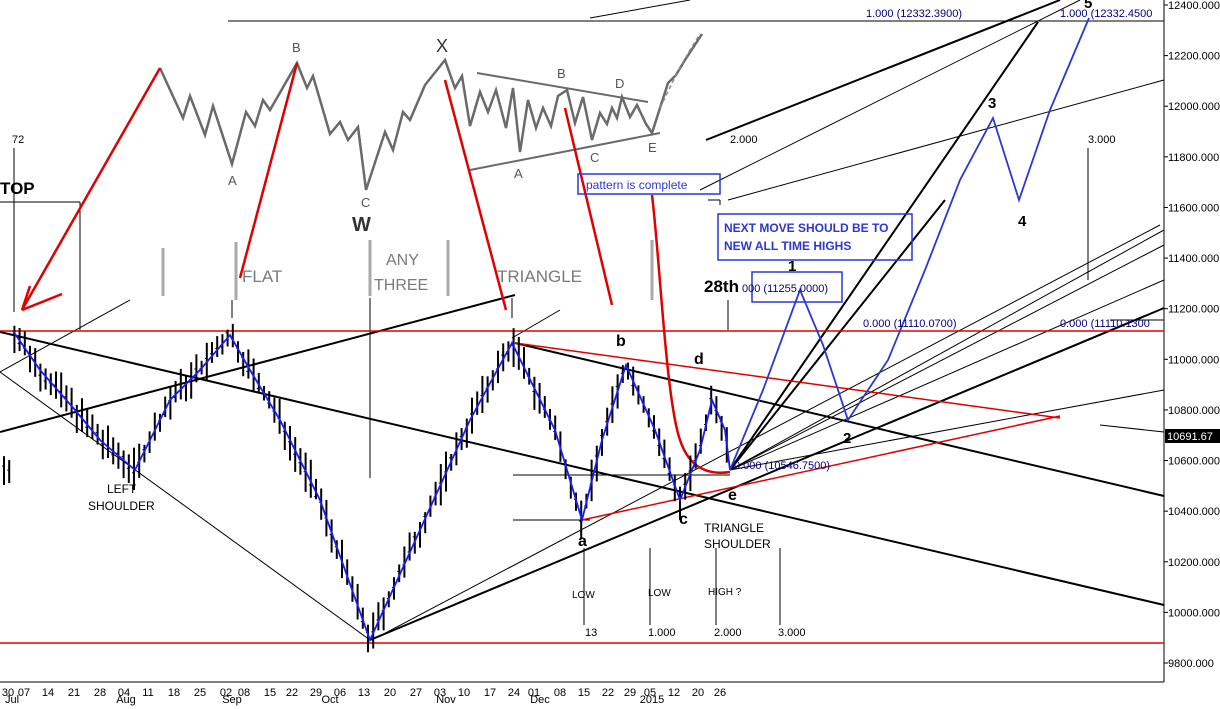  What do you see at coordinates (914, 14) in the screenshot?
I see `fib-1000-a: 1.000 (12332.3900)` at bounding box center [914, 14].